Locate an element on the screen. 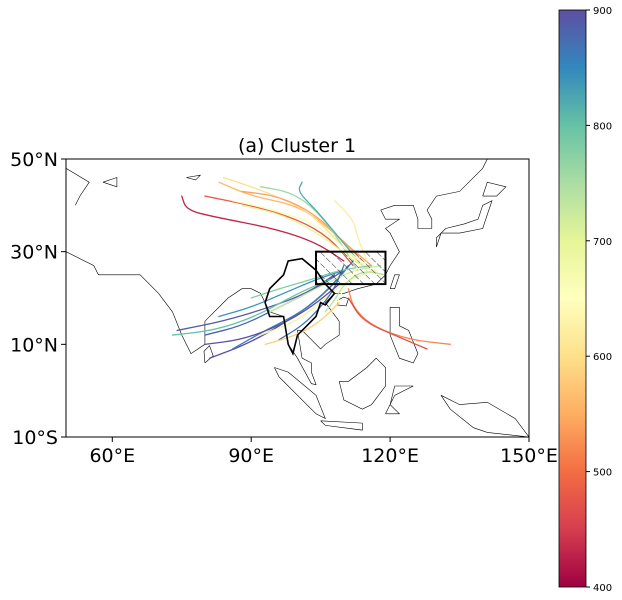 The width and height of the screenshot is (622, 600). colorbar-ticks: 400 500 600 700 800 900 is located at coordinates (599, 300).